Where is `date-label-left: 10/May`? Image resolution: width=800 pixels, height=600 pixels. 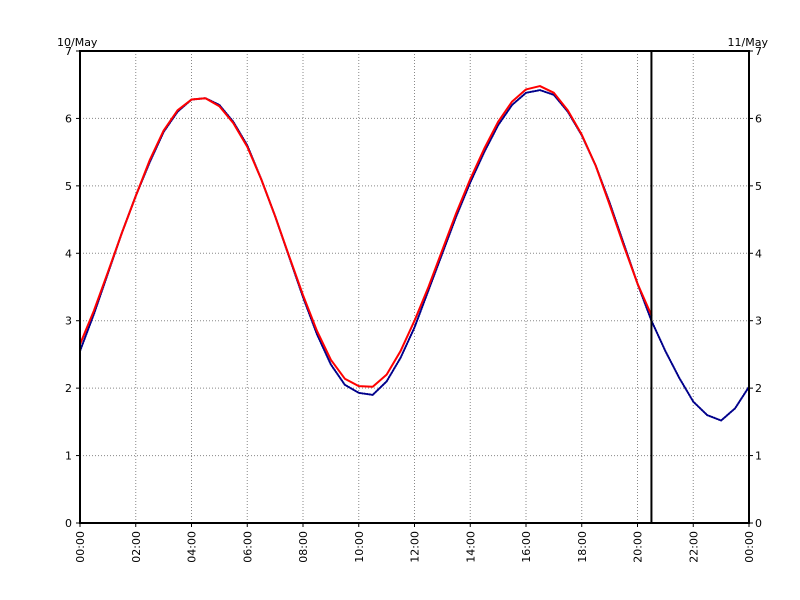
date-label-left: 10/May is located at coordinates (77, 42).